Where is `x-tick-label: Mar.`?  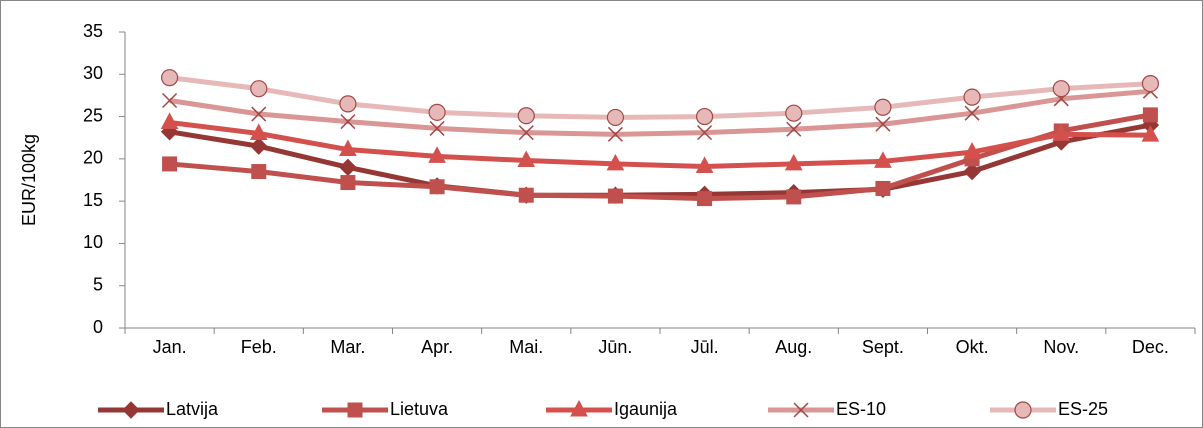 x-tick-label: Mar. is located at coordinates (347, 347).